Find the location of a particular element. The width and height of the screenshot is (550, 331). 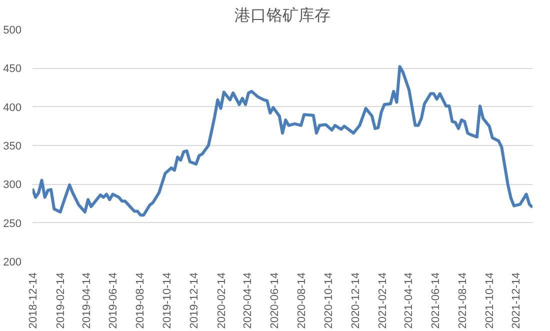

x-tick-label: 2021-08-14 is located at coordinates (462, 300).